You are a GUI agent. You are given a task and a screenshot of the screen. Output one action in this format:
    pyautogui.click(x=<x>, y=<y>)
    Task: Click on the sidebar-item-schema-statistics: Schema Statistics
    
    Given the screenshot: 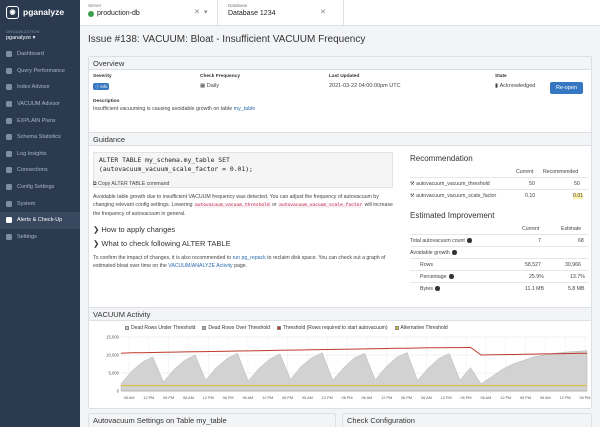 What is the action you would take?
    pyautogui.click(x=40, y=137)
    